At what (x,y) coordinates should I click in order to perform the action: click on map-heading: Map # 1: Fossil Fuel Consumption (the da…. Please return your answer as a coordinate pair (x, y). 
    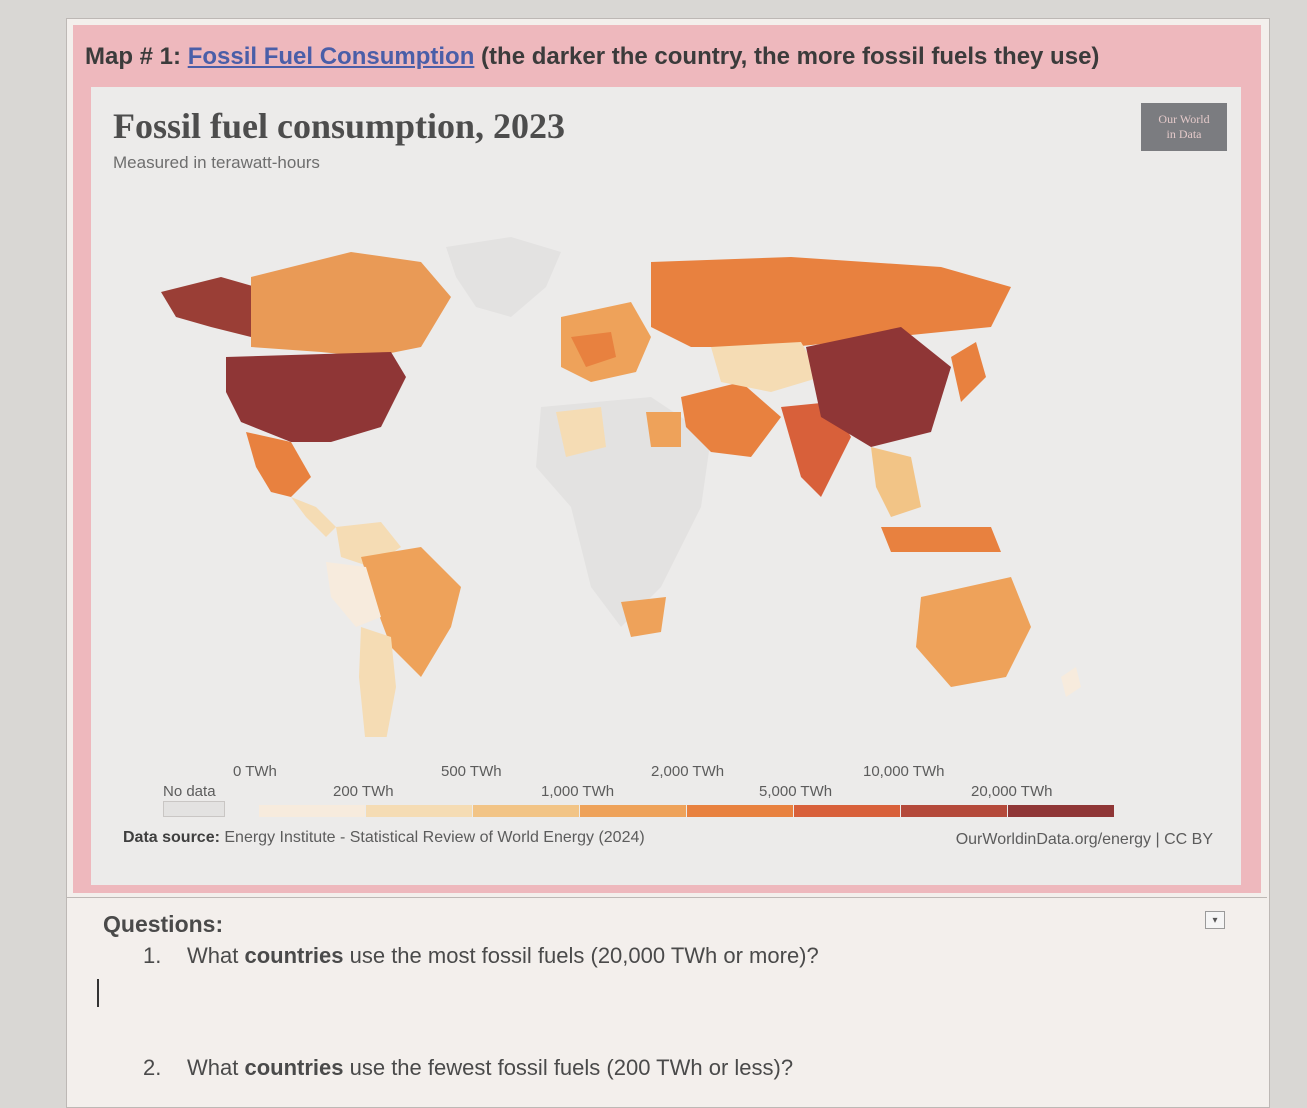
    Looking at the image, I should click on (592, 57).